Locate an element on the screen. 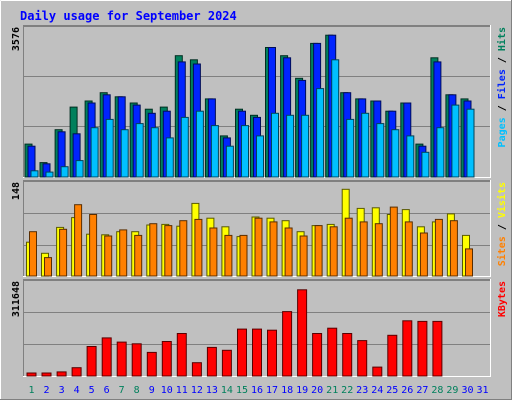 This screenshot has height=404, width=512. x-tick-label: 17 is located at coordinates (272, 390).